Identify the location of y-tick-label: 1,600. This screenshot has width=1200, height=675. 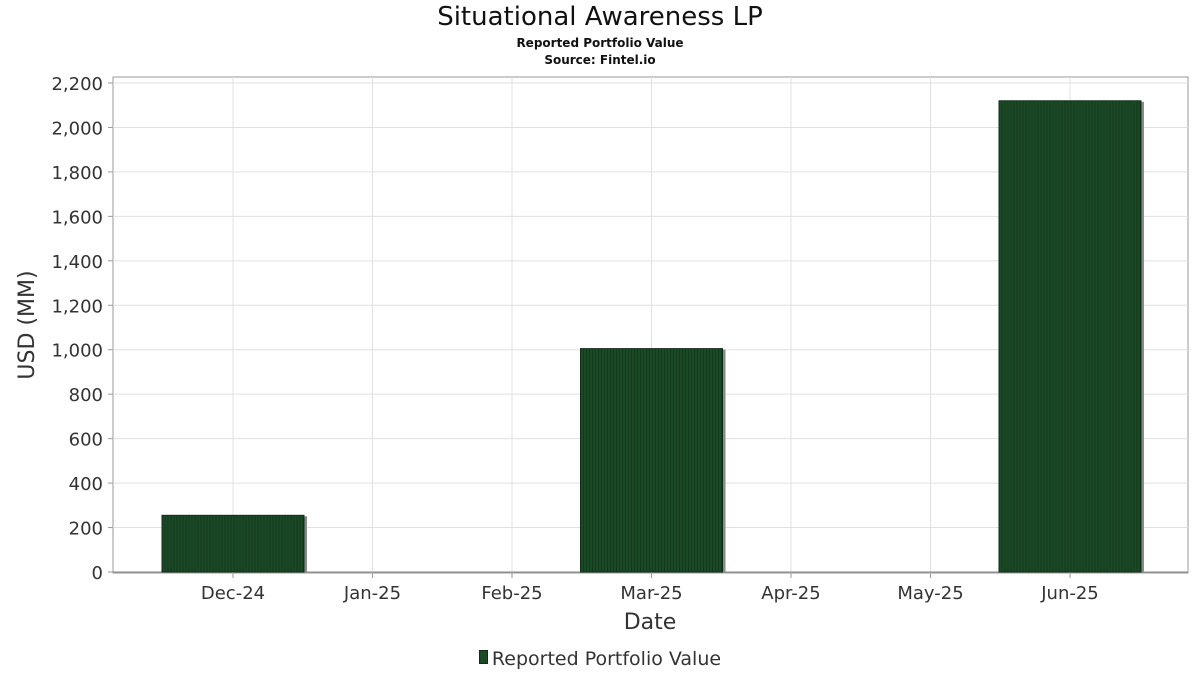
(77, 217).